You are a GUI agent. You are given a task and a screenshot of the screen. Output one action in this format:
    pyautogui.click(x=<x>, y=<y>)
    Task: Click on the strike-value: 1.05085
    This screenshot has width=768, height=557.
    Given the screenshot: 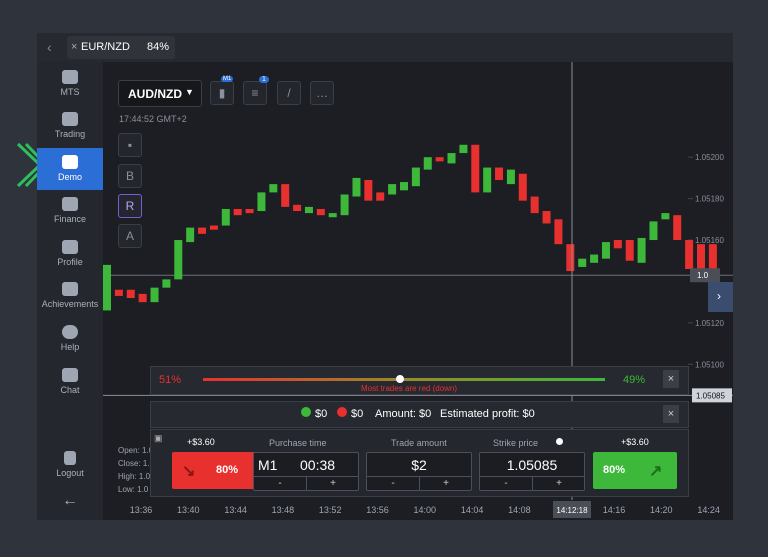 What is the action you would take?
    pyautogui.click(x=532, y=465)
    